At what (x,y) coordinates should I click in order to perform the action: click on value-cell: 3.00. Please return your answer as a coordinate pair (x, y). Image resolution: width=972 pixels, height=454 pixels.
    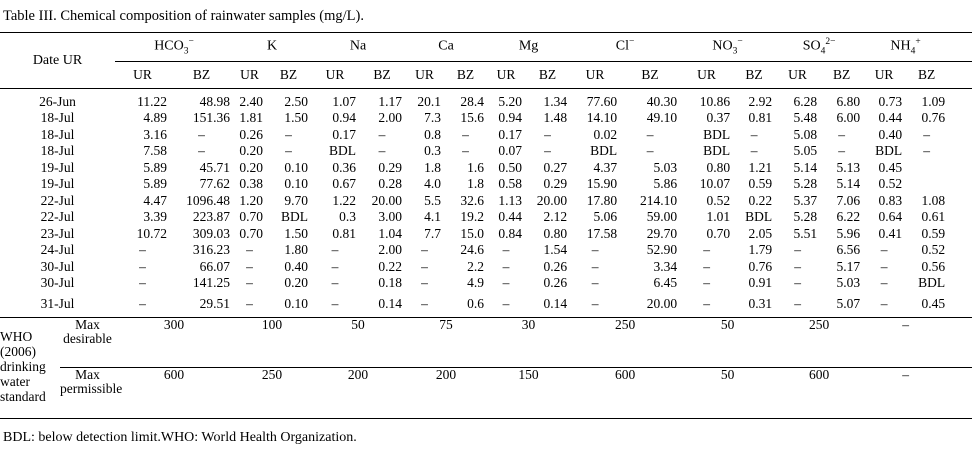
    Looking at the image, I should click on (390, 217).